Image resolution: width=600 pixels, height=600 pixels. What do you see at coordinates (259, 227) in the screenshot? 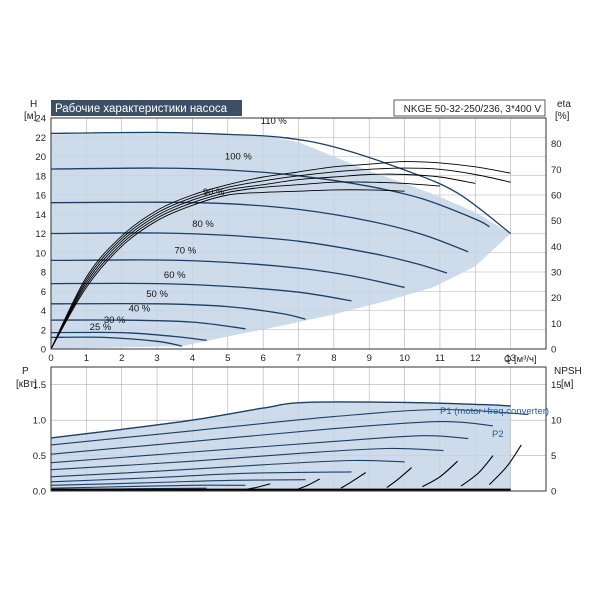
I see `head-curve-90pct` at bounding box center [259, 227].